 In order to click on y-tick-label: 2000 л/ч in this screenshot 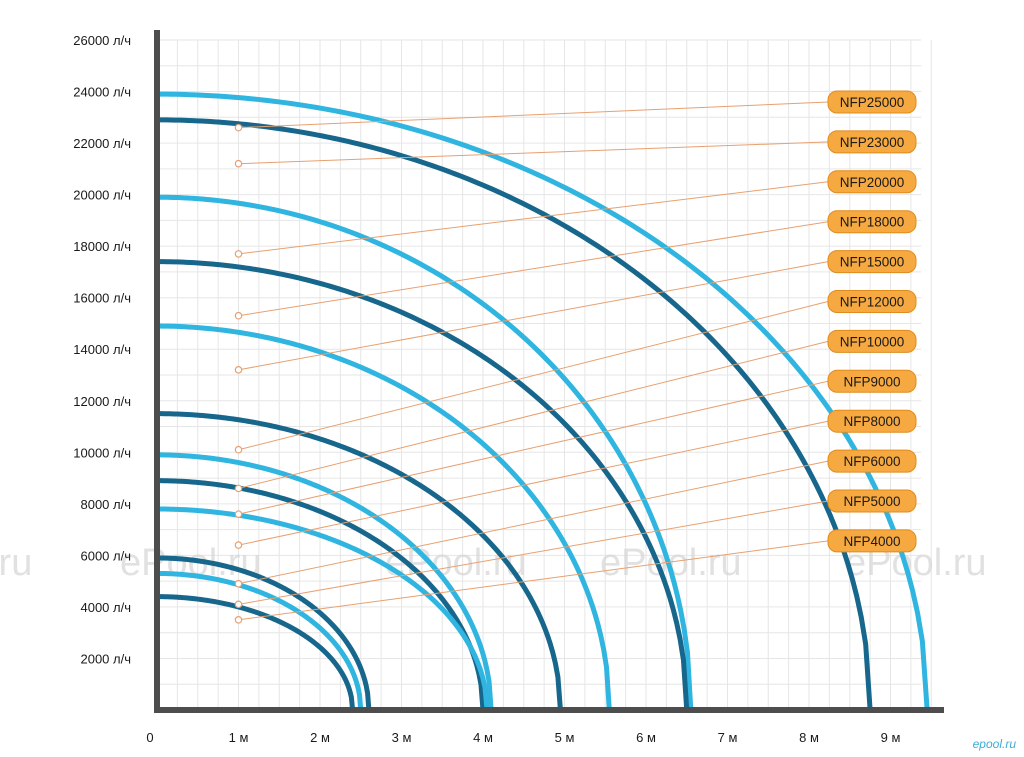, I will do `click(105, 658)`.